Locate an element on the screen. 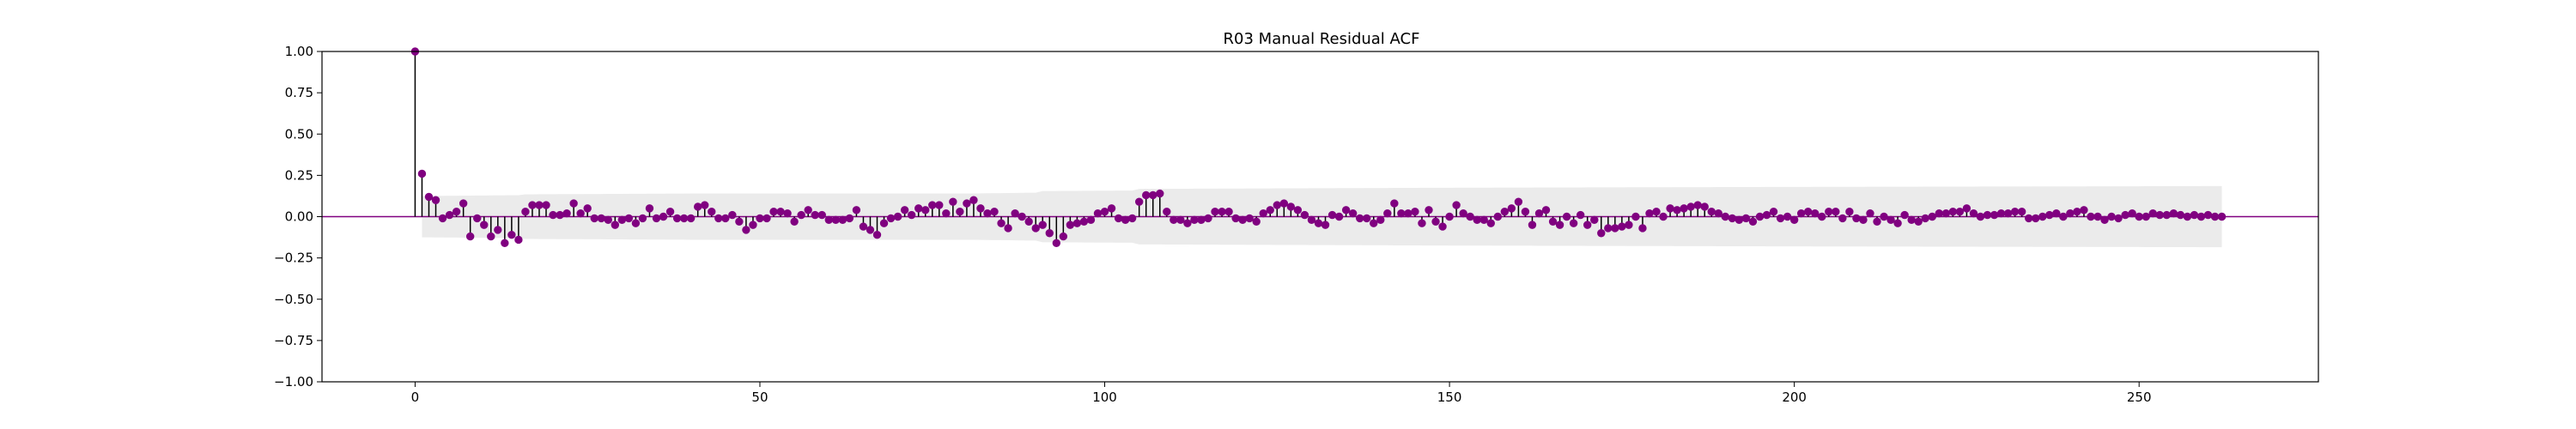  x-tick-label: 150 is located at coordinates (1449, 398).